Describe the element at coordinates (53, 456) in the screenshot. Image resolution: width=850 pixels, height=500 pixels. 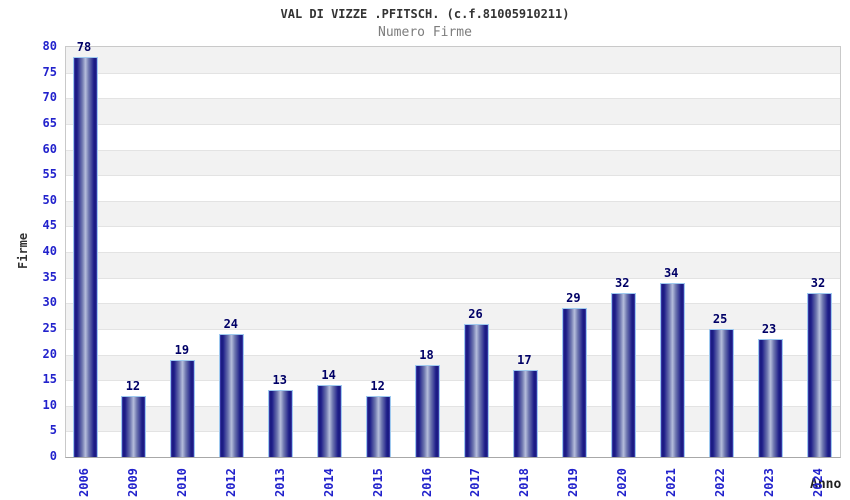
I see `y-tick-label: 0` at that location.